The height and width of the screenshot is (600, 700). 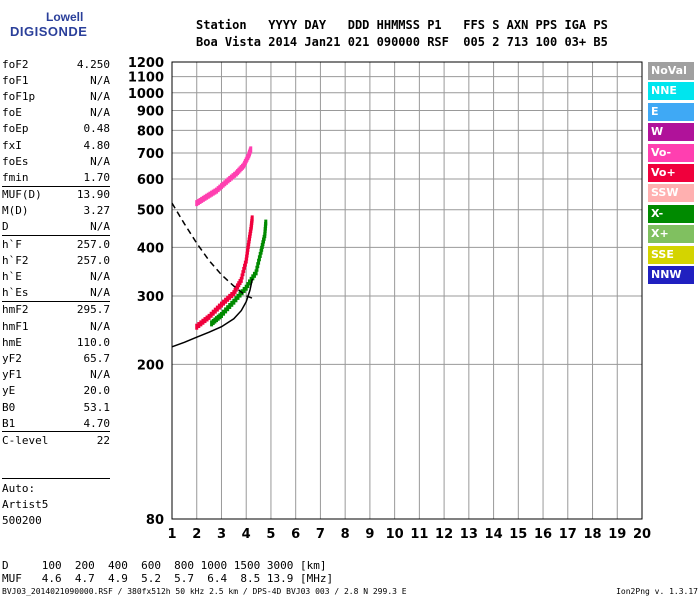 What do you see at coordinates (345, 534) in the screenshot?
I see `x-tick-label: 8` at bounding box center [345, 534].